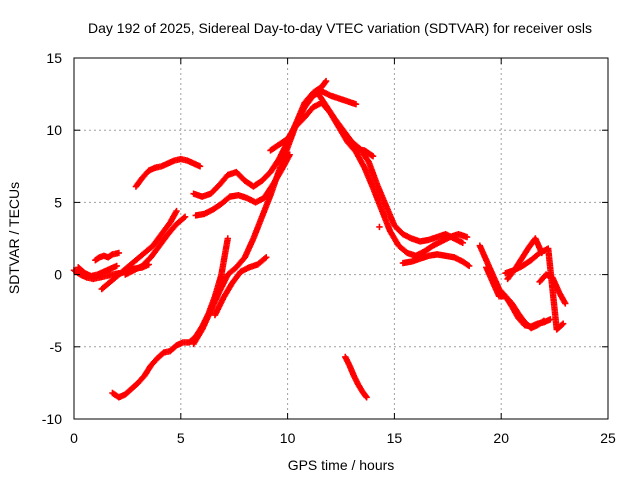 The image size is (640, 480). Describe the element at coordinates (14, 238) in the screenshot. I see `y-axis-label: SDTVAR / TECUs` at that location.